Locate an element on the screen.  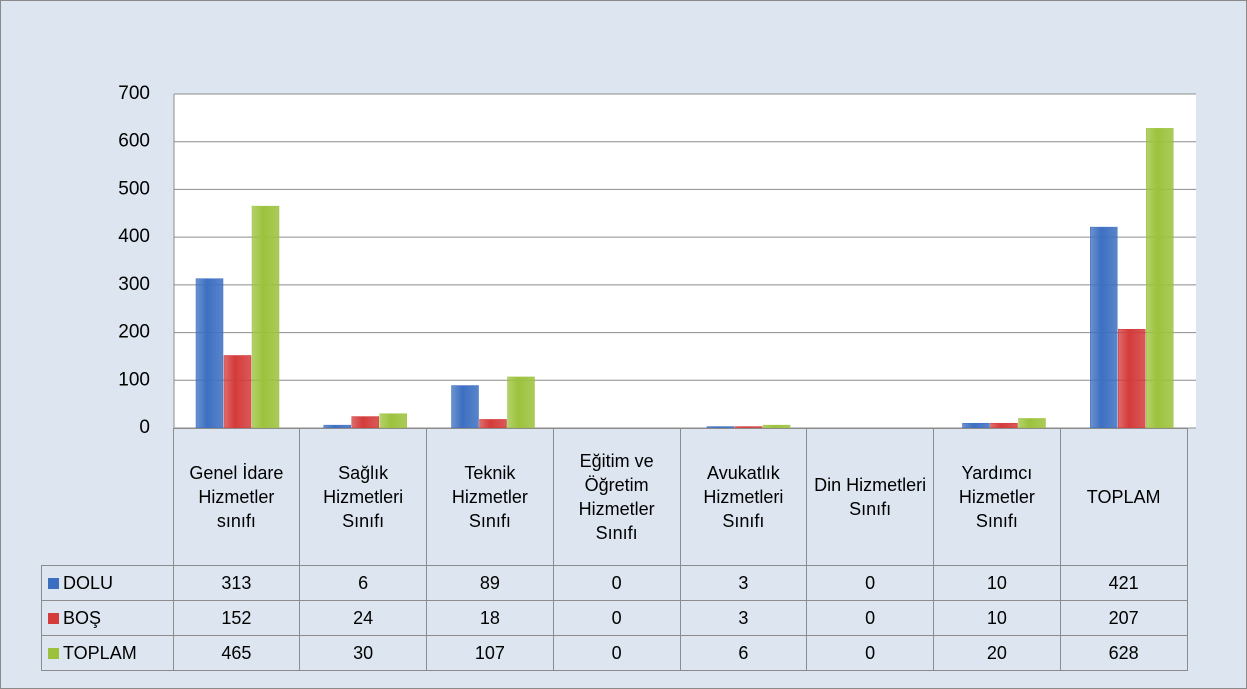
legend-label: BOŞ is located at coordinates (82, 617).